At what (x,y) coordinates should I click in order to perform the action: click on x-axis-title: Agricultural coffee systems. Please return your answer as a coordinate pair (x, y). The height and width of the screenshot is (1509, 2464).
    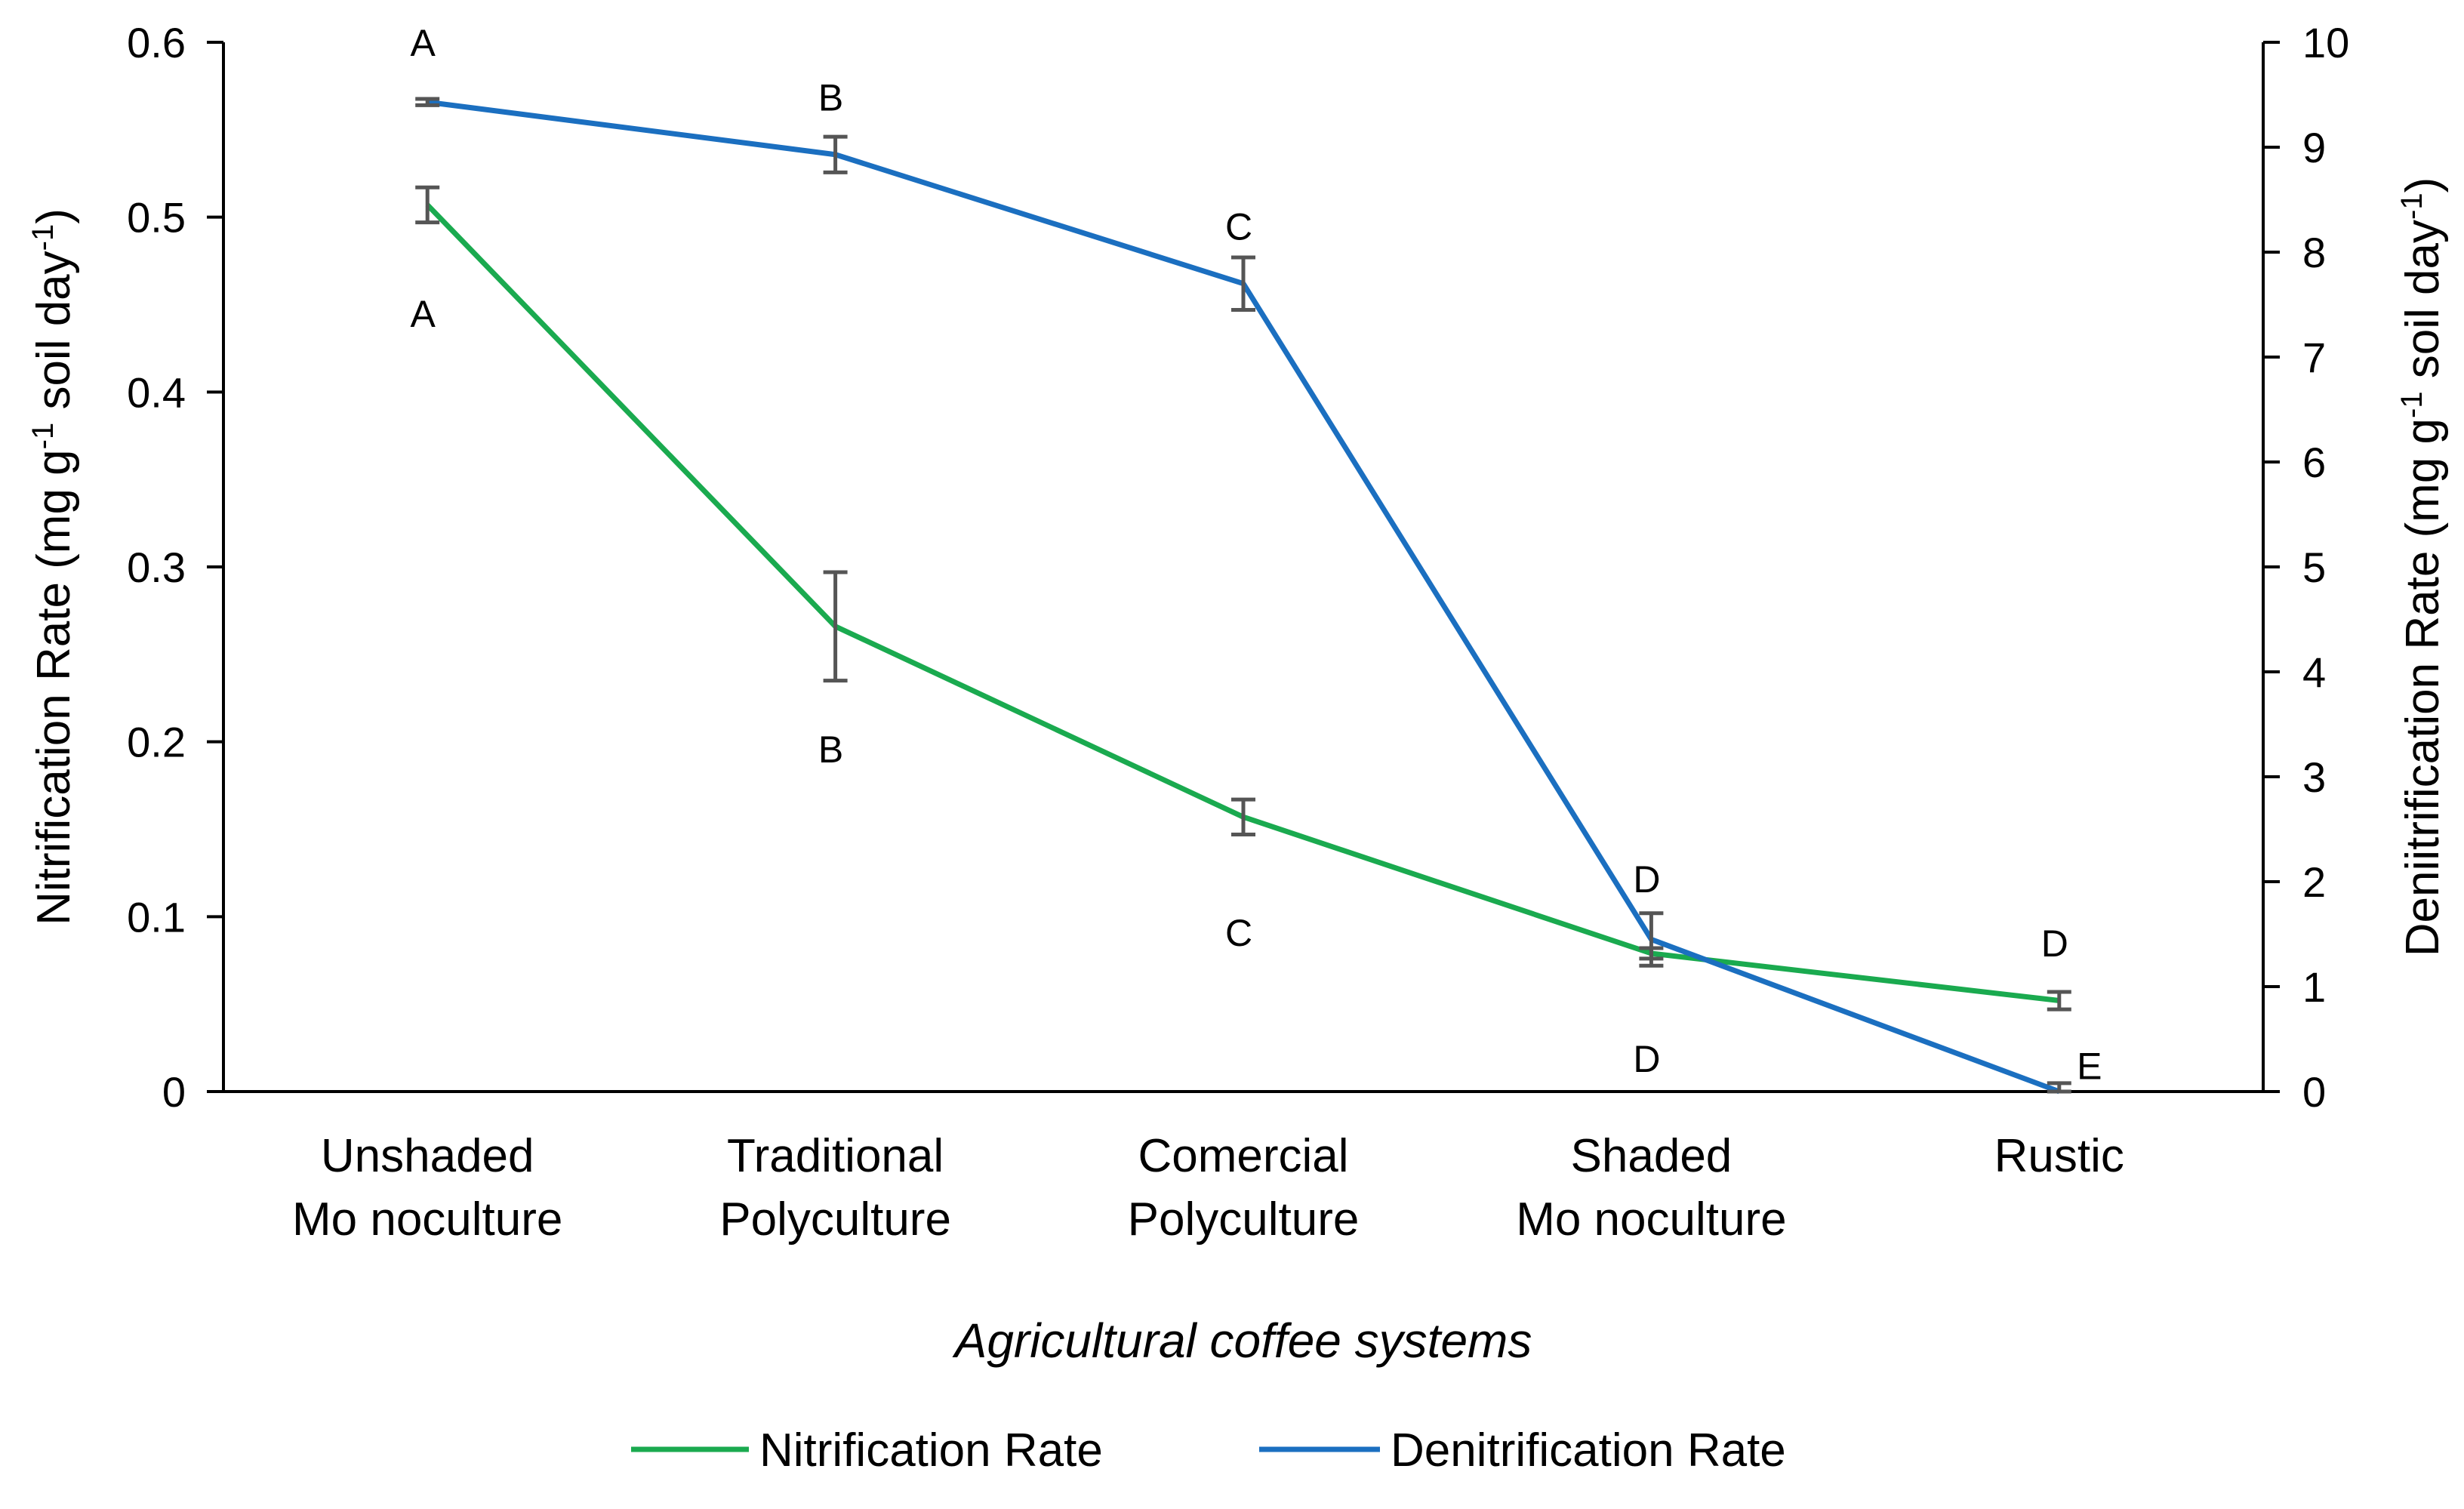
    Looking at the image, I should click on (1242, 1340).